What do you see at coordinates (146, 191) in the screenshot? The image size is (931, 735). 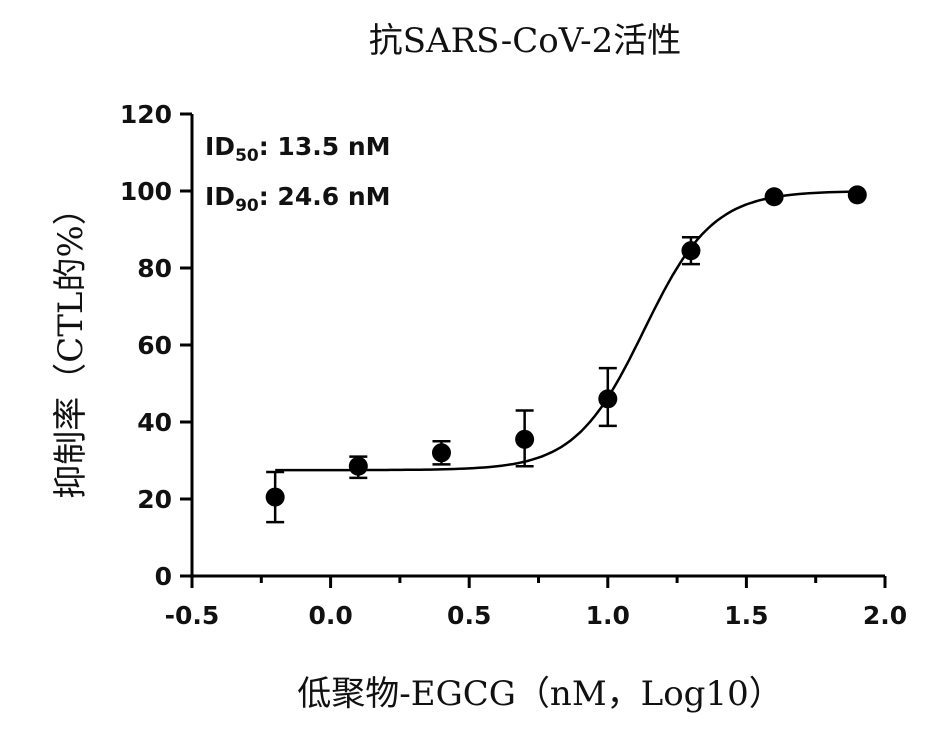 I see `y-tick-label: 100` at bounding box center [146, 191].